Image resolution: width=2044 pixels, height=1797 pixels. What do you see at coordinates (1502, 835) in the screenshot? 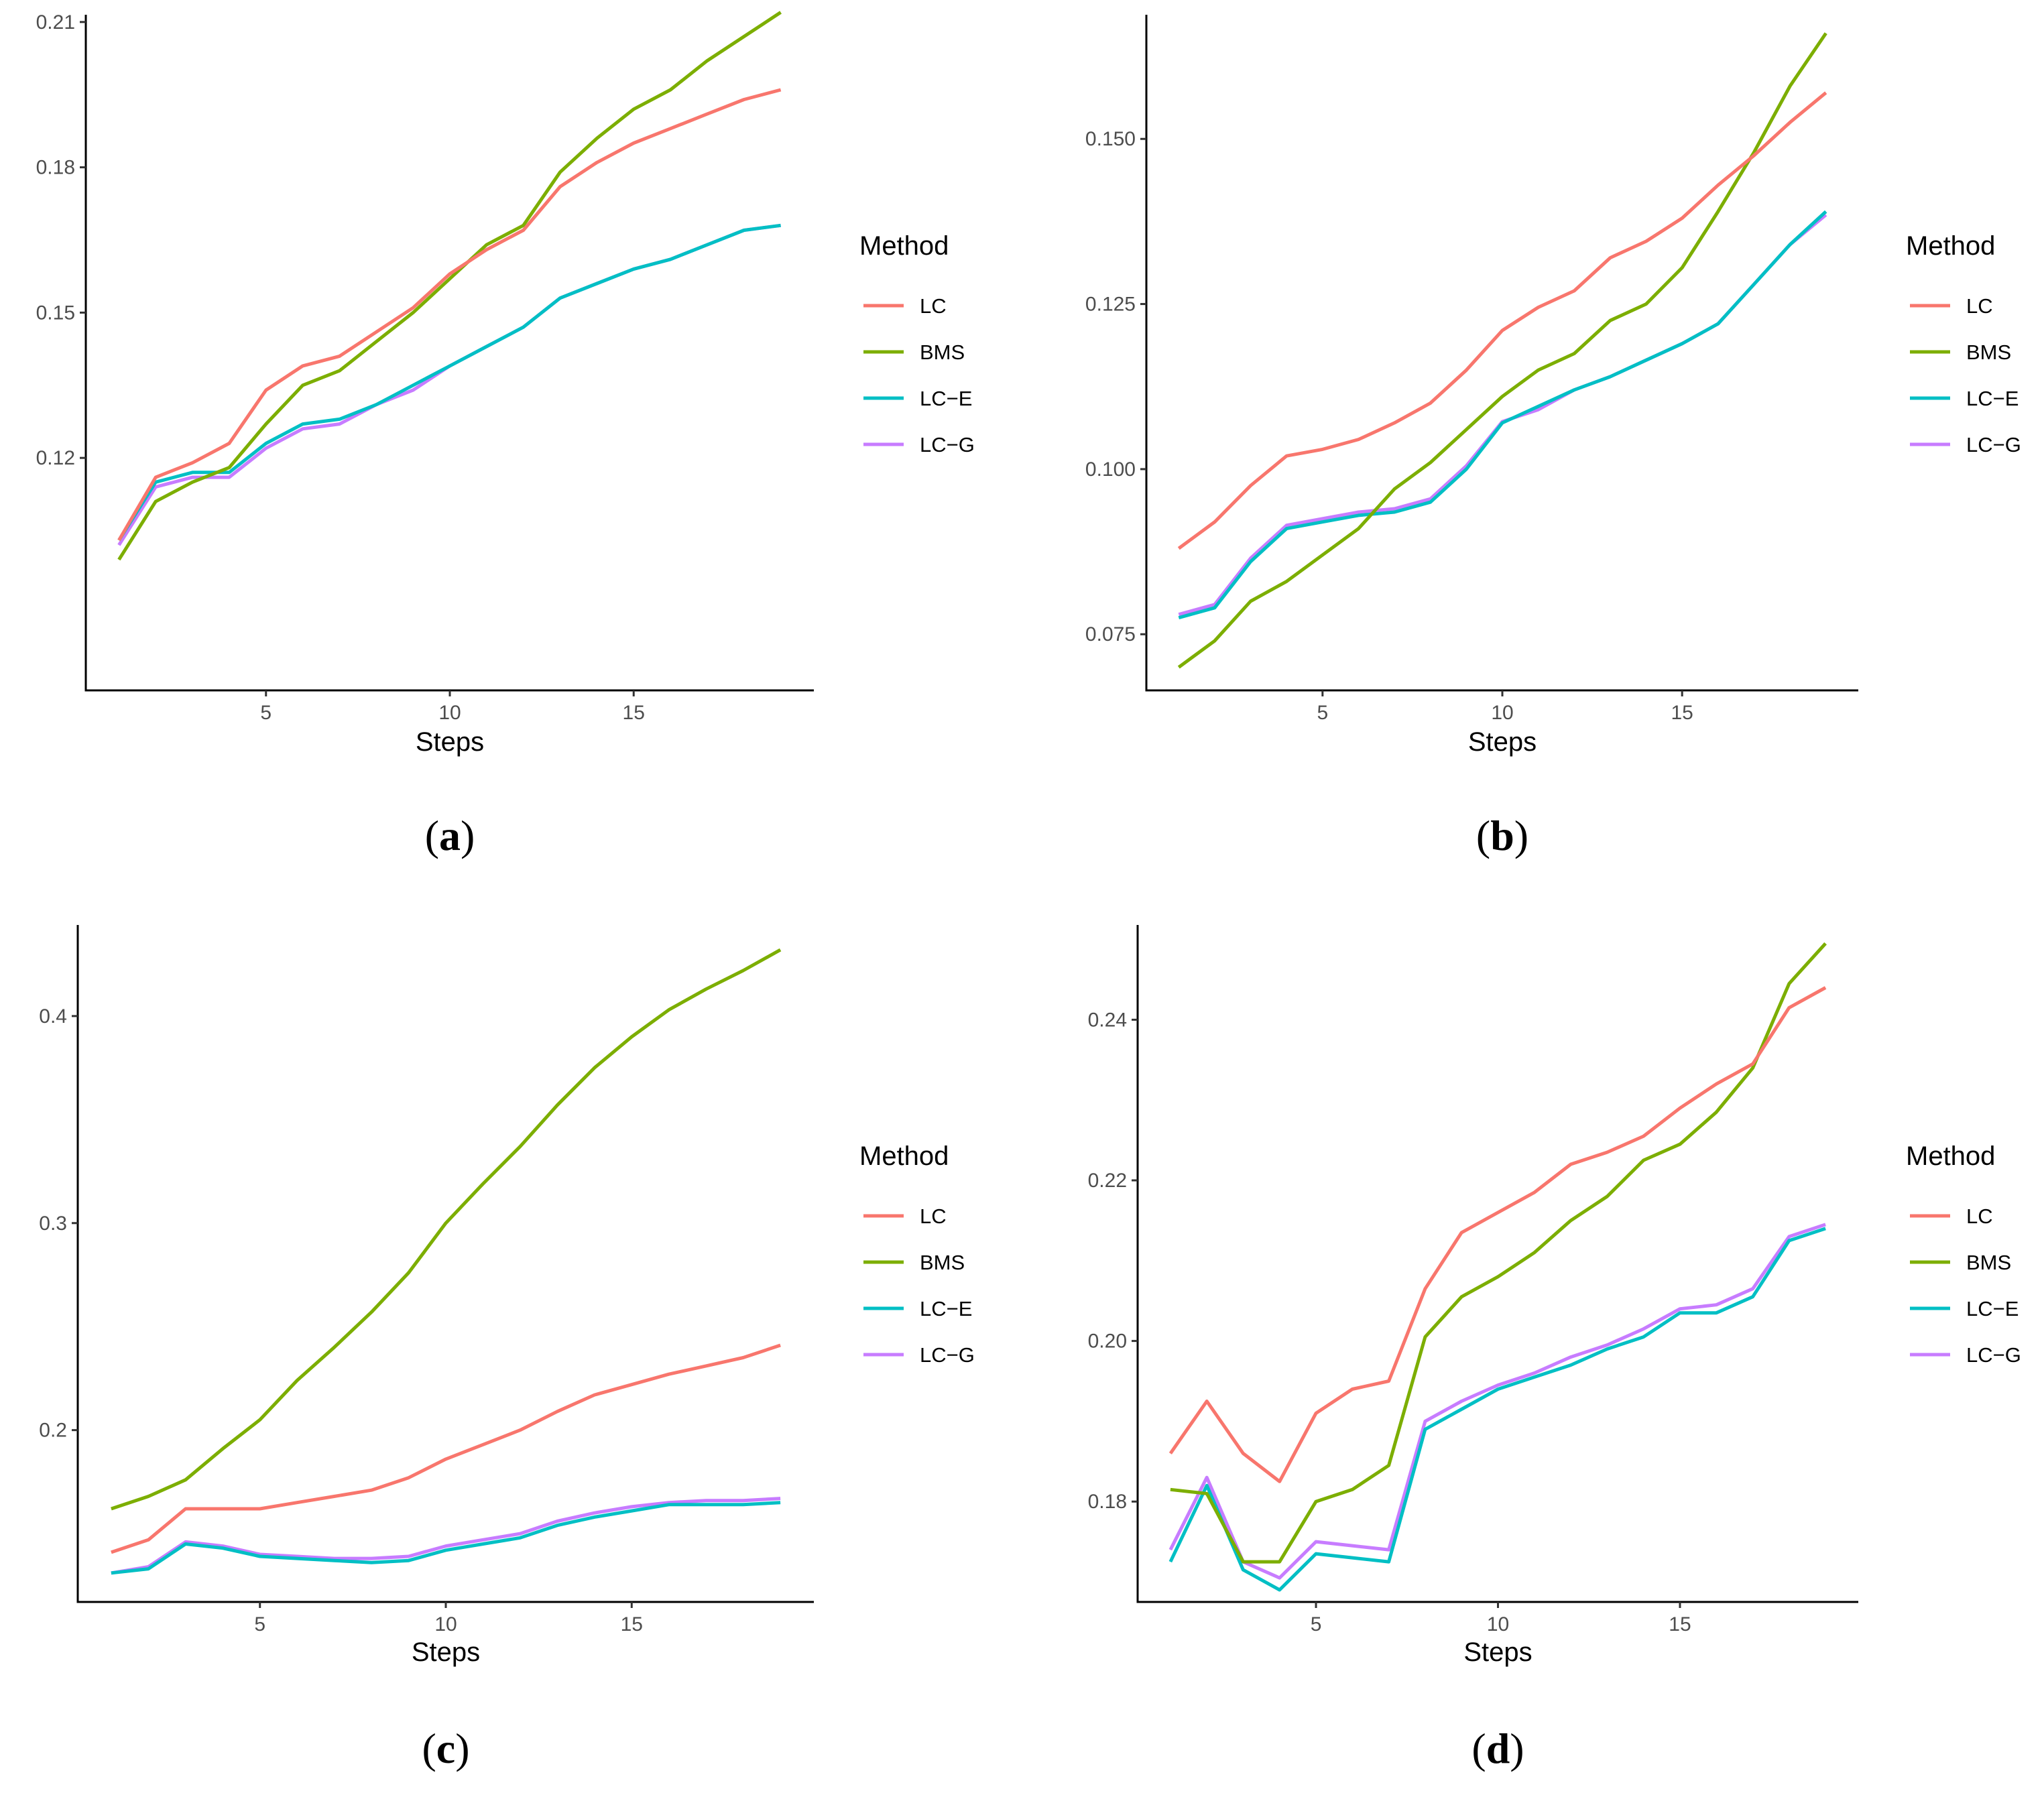
I see `panel-label: (b)` at bounding box center [1502, 835].